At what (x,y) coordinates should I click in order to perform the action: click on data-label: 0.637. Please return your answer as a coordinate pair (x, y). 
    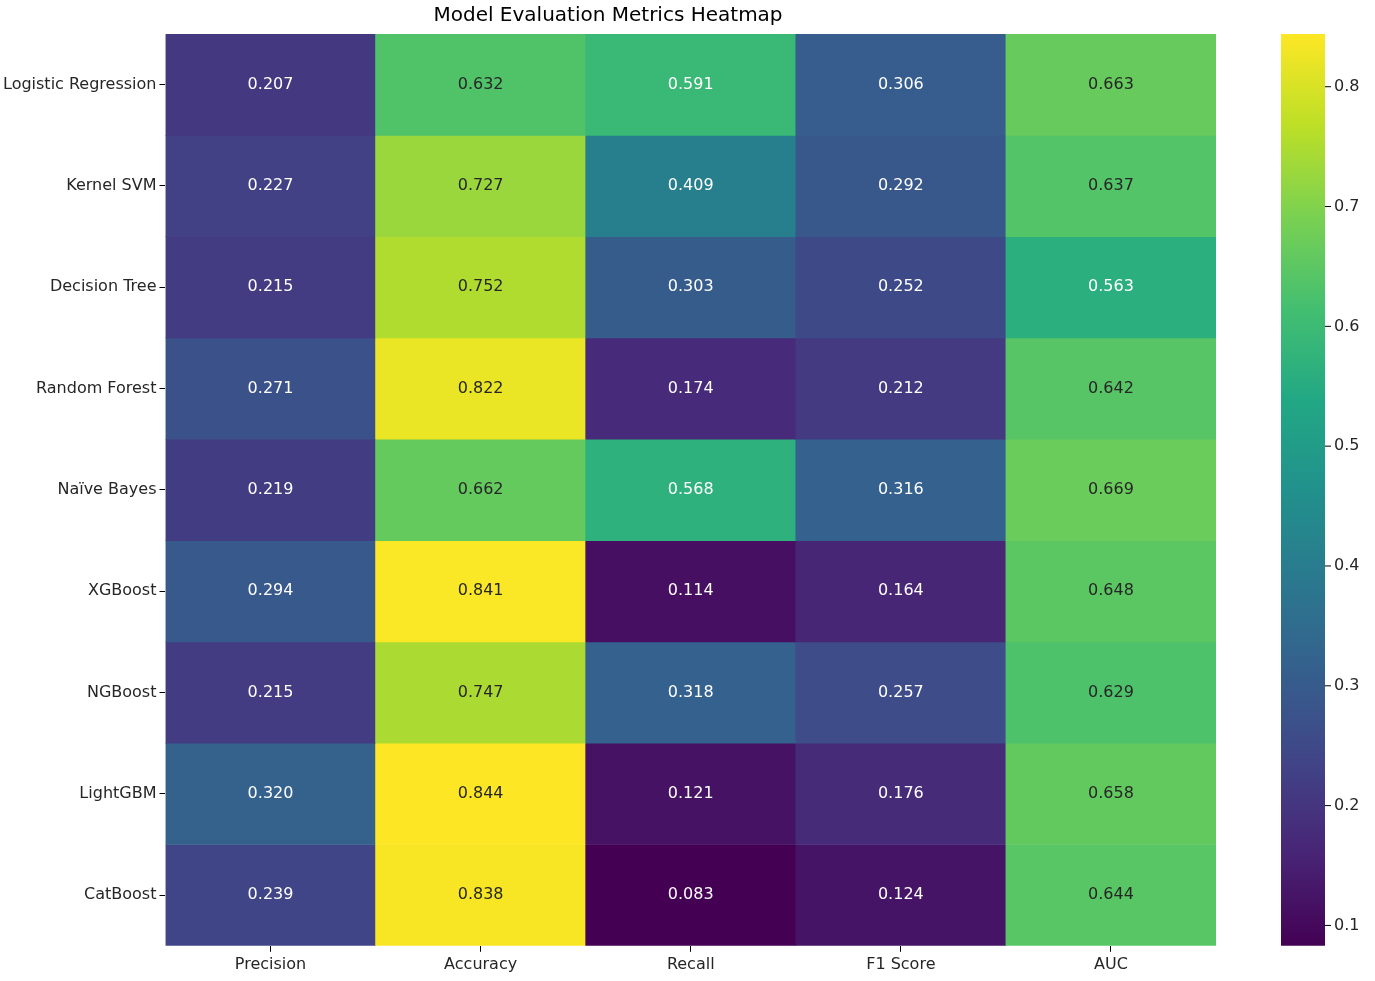
    Looking at the image, I should click on (1111, 185).